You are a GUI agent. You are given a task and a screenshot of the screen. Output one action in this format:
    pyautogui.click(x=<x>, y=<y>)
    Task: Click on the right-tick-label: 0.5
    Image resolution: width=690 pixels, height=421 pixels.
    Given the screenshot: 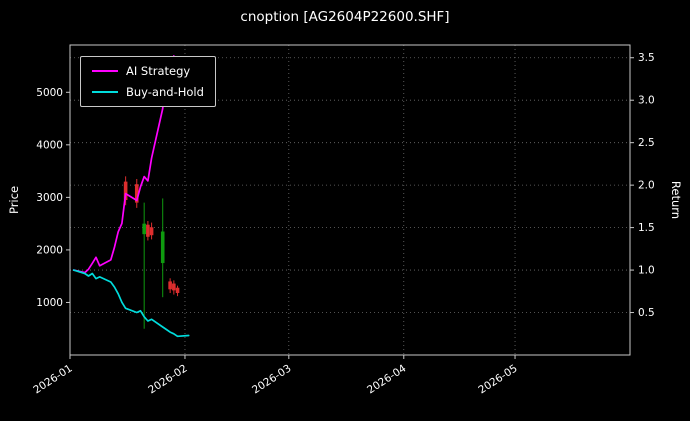 What is the action you would take?
    pyautogui.click(x=646, y=313)
    